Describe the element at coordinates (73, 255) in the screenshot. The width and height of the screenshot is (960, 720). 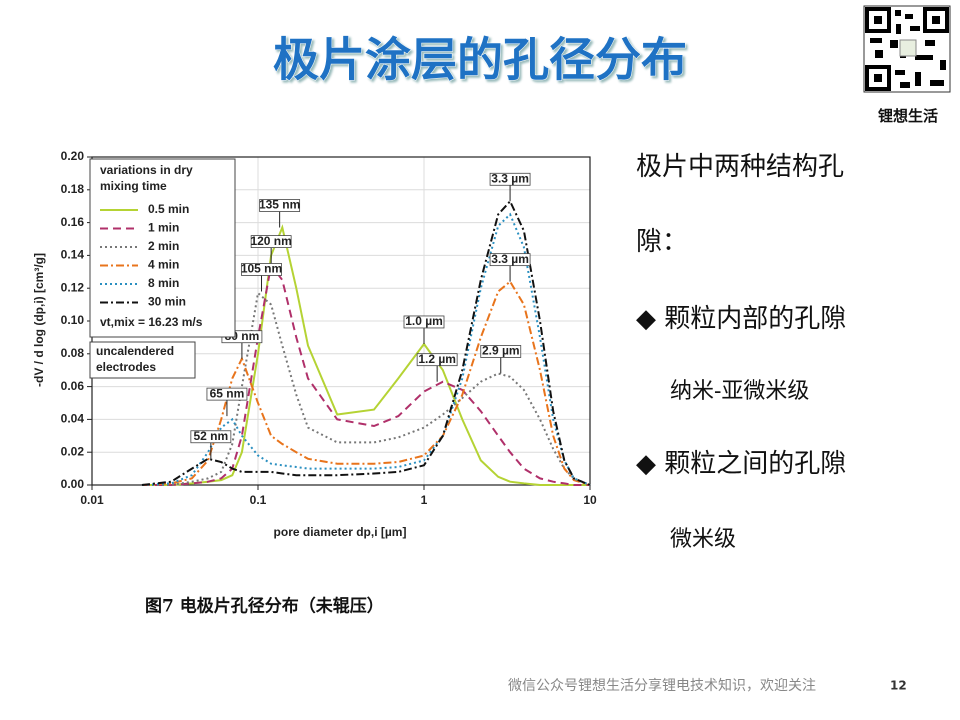
I see `y-tick-label: 0.14` at that location.